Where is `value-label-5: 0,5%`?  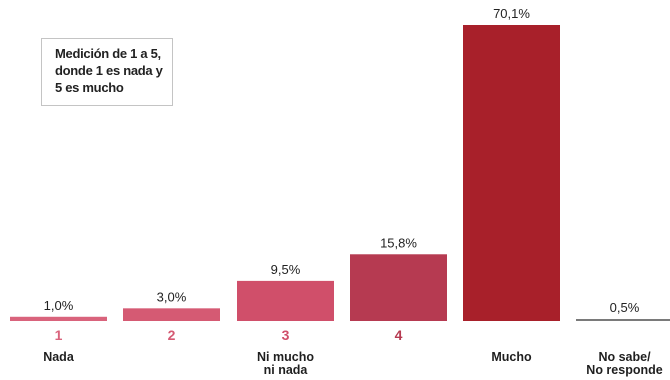 value-label-5: 0,5% is located at coordinates (625, 307).